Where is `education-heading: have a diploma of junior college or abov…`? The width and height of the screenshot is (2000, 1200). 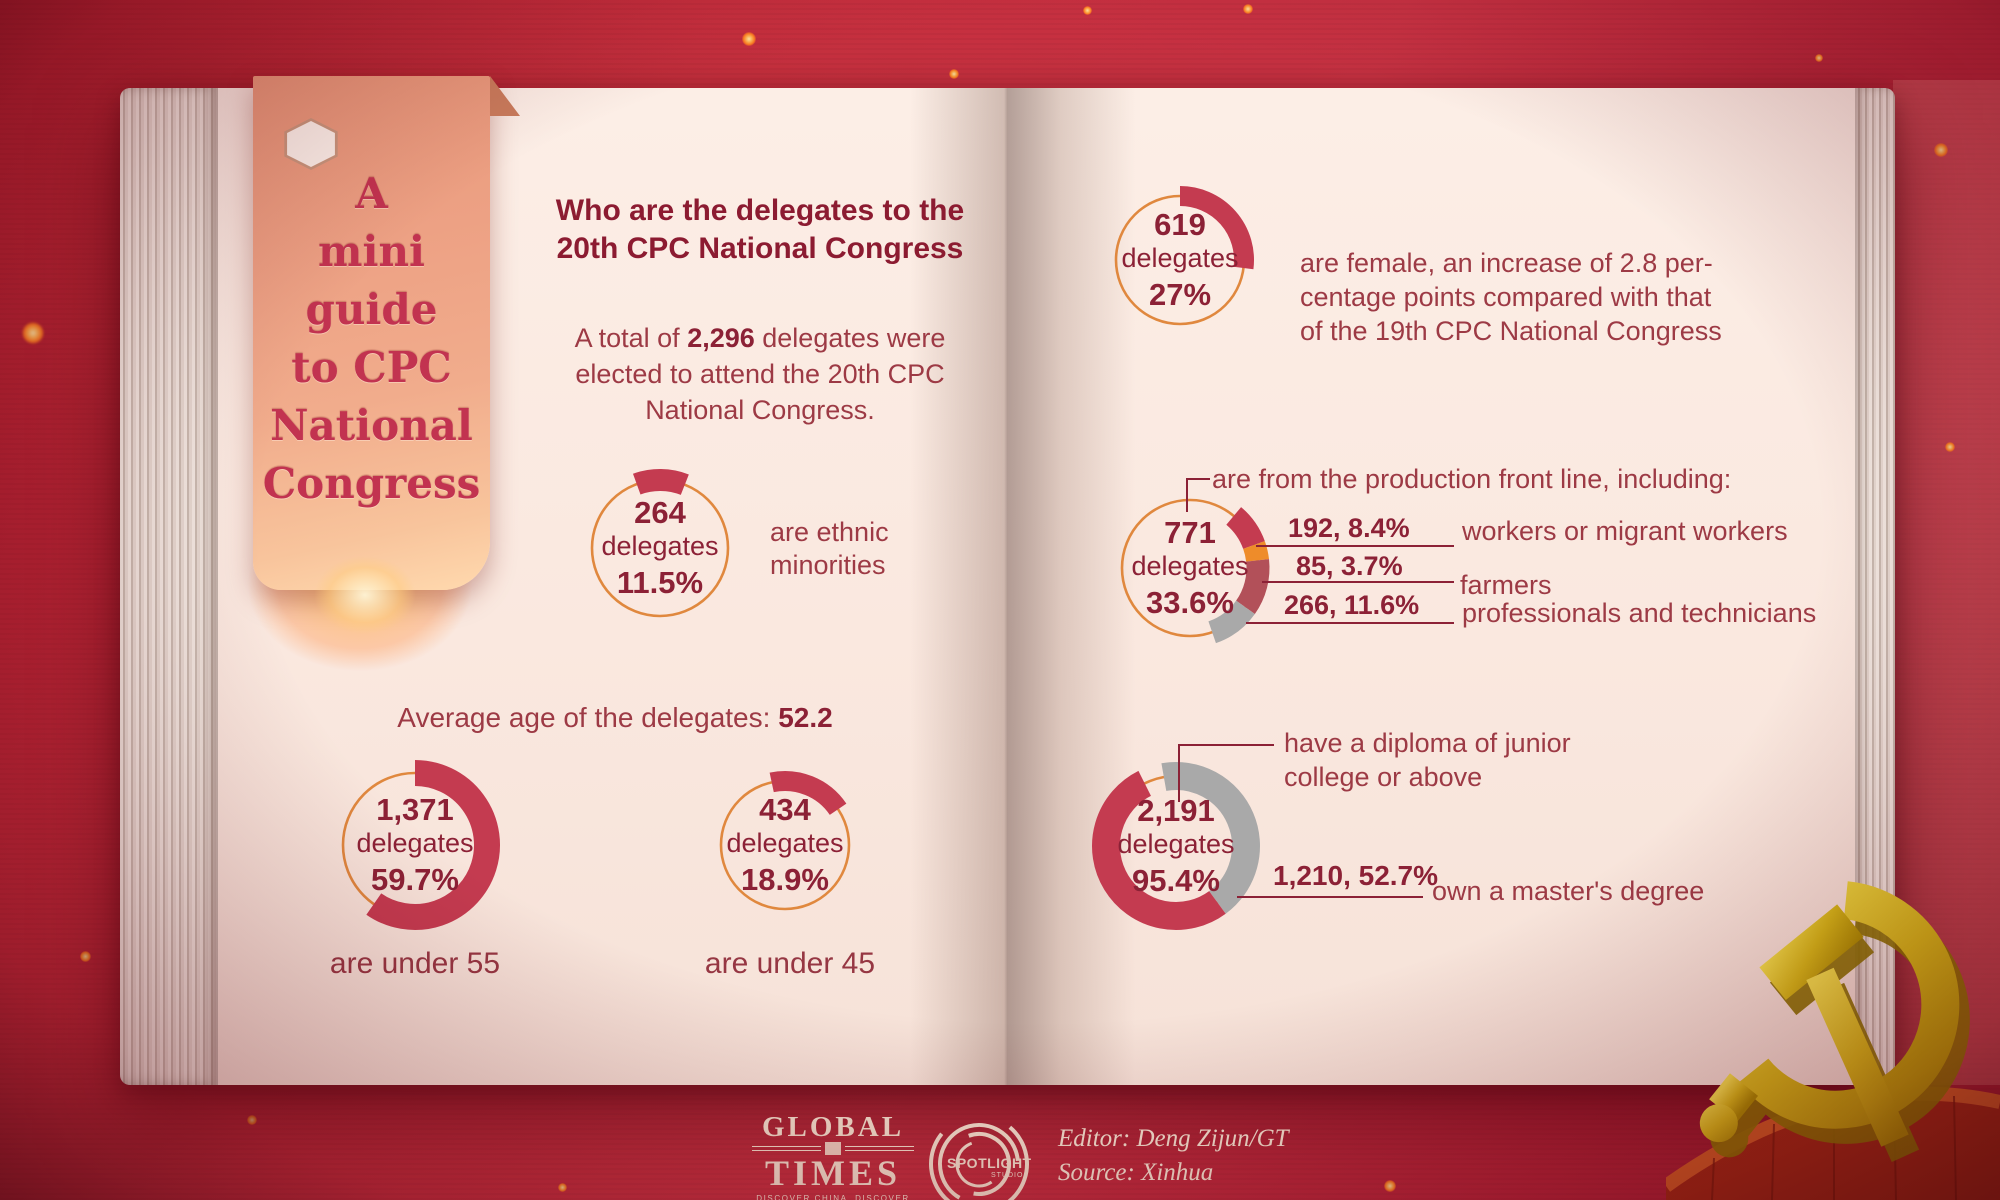
education-heading: have a diploma of junior college or abov… is located at coordinates (1427, 760).